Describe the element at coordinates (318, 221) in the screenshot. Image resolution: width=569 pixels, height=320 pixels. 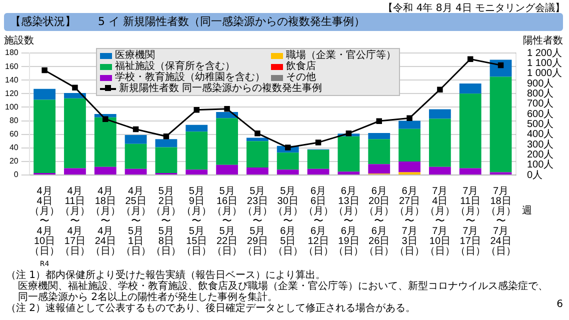
I see `x-tick-label: 6月6日（月）〜6月12日（日）` at that location.